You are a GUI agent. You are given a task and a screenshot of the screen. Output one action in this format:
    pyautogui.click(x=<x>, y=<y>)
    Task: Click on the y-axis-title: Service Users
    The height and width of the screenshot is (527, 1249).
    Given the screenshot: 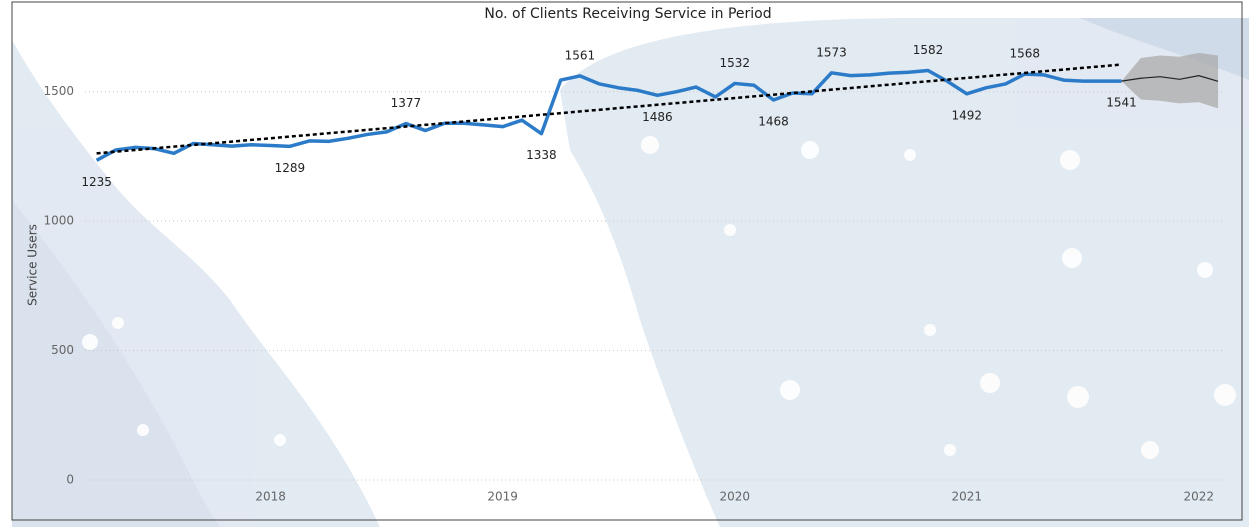 What is the action you would take?
    pyautogui.click(x=33, y=265)
    